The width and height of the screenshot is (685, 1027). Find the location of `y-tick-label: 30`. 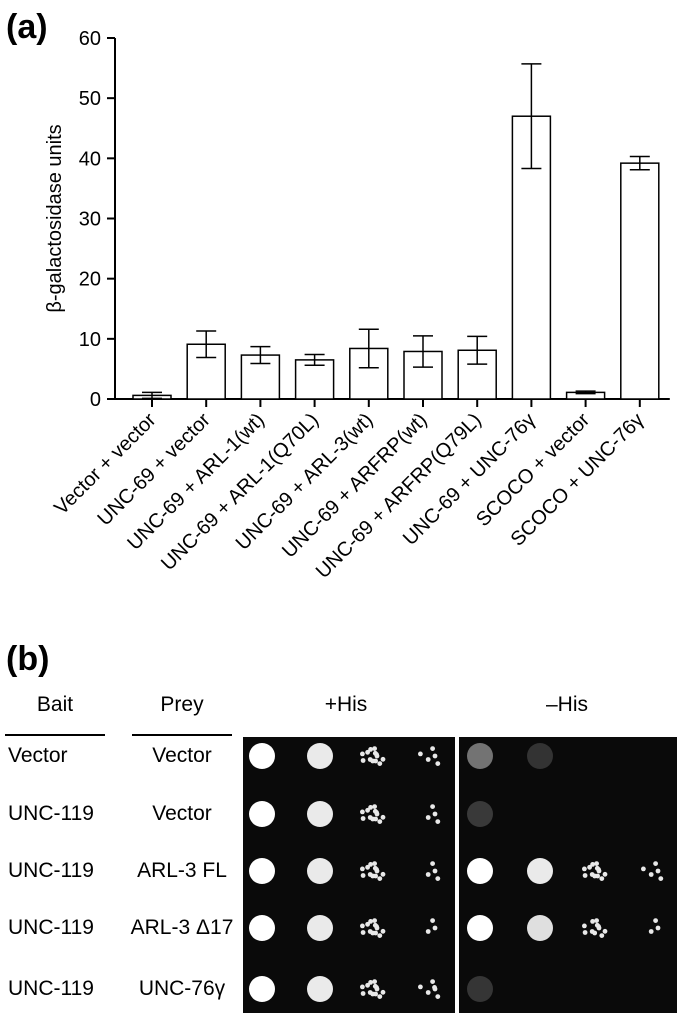

y-tick-label: 30 is located at coordinates (90, 220).